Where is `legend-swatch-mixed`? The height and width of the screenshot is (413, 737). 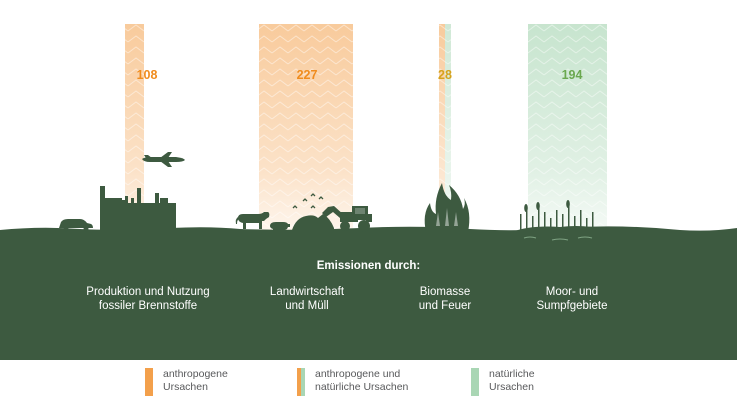 legend-swatch-mixed is located at coordinates (301, 382).